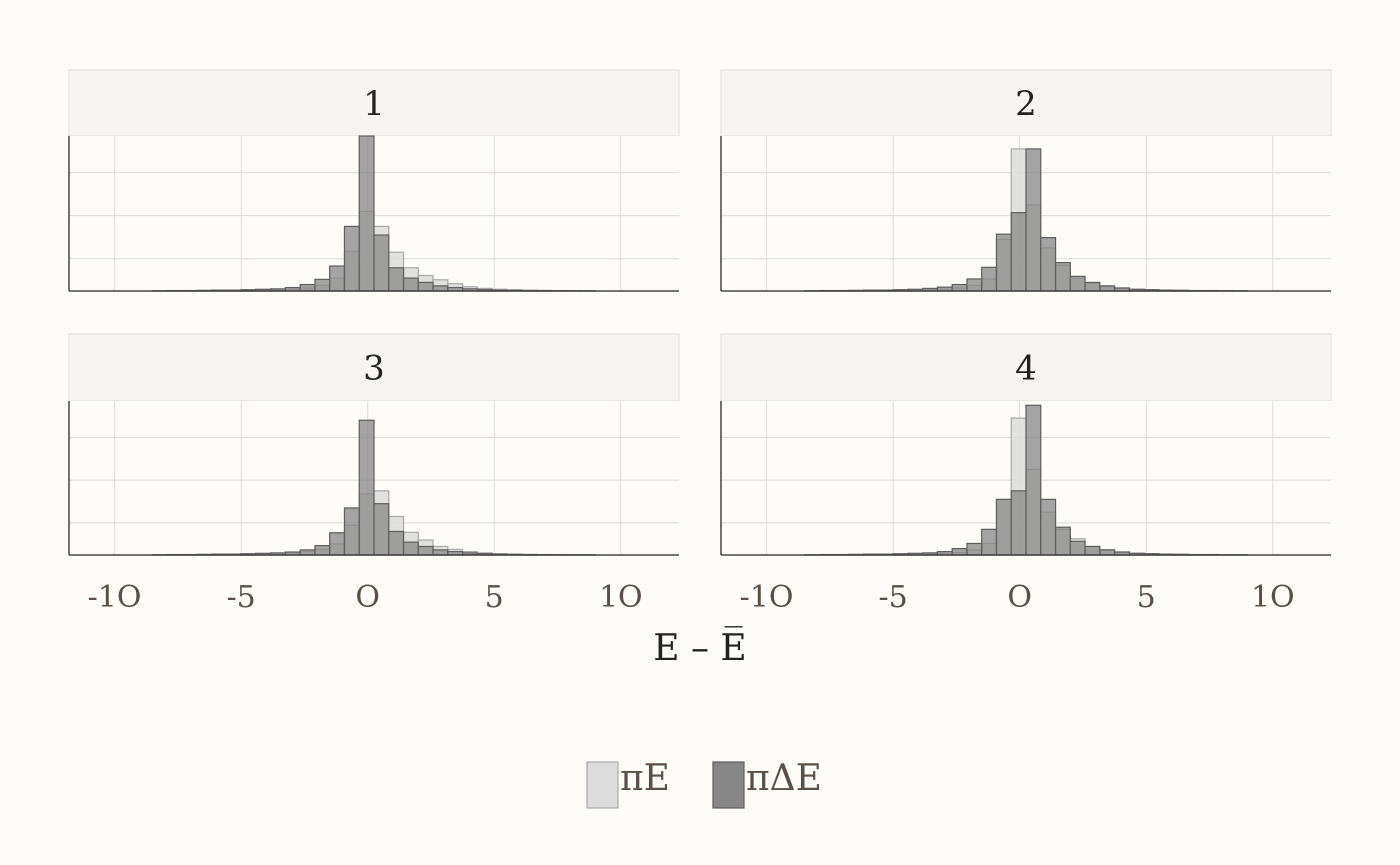  I want to click on series-pi-delta-e, so click(374, 487).